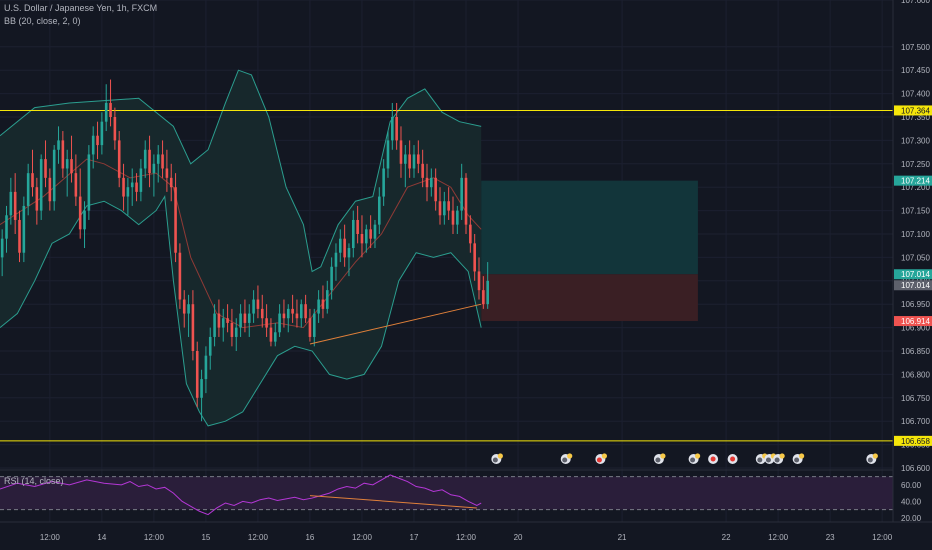  I want to click on price-trendline, so click(395, 324).